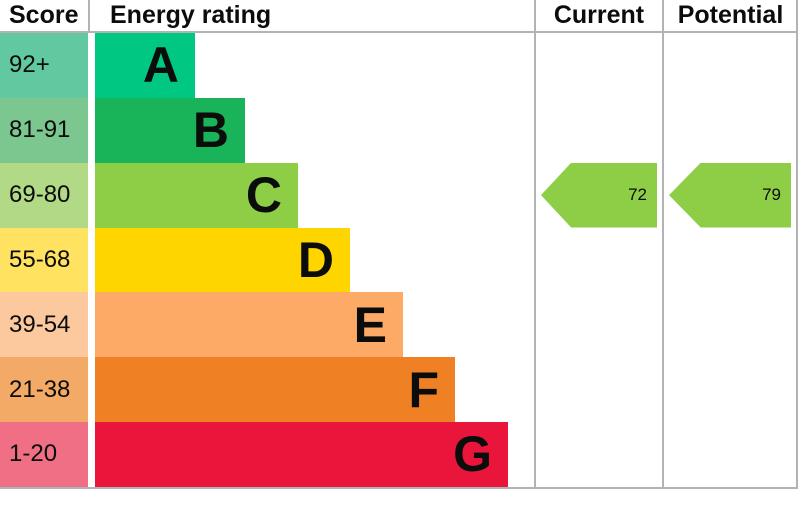 The image size is (800, 520). I want to click on band-letter-e: E, so click(370, 324).